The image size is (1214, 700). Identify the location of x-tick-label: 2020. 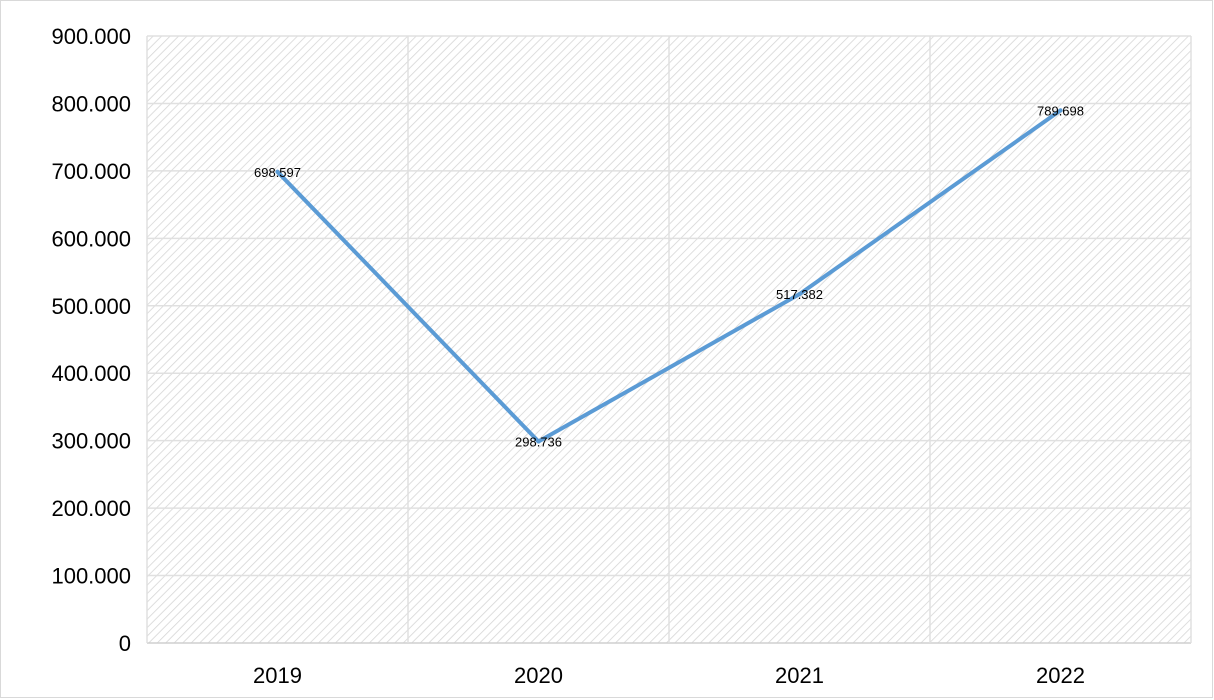
(538, 675).